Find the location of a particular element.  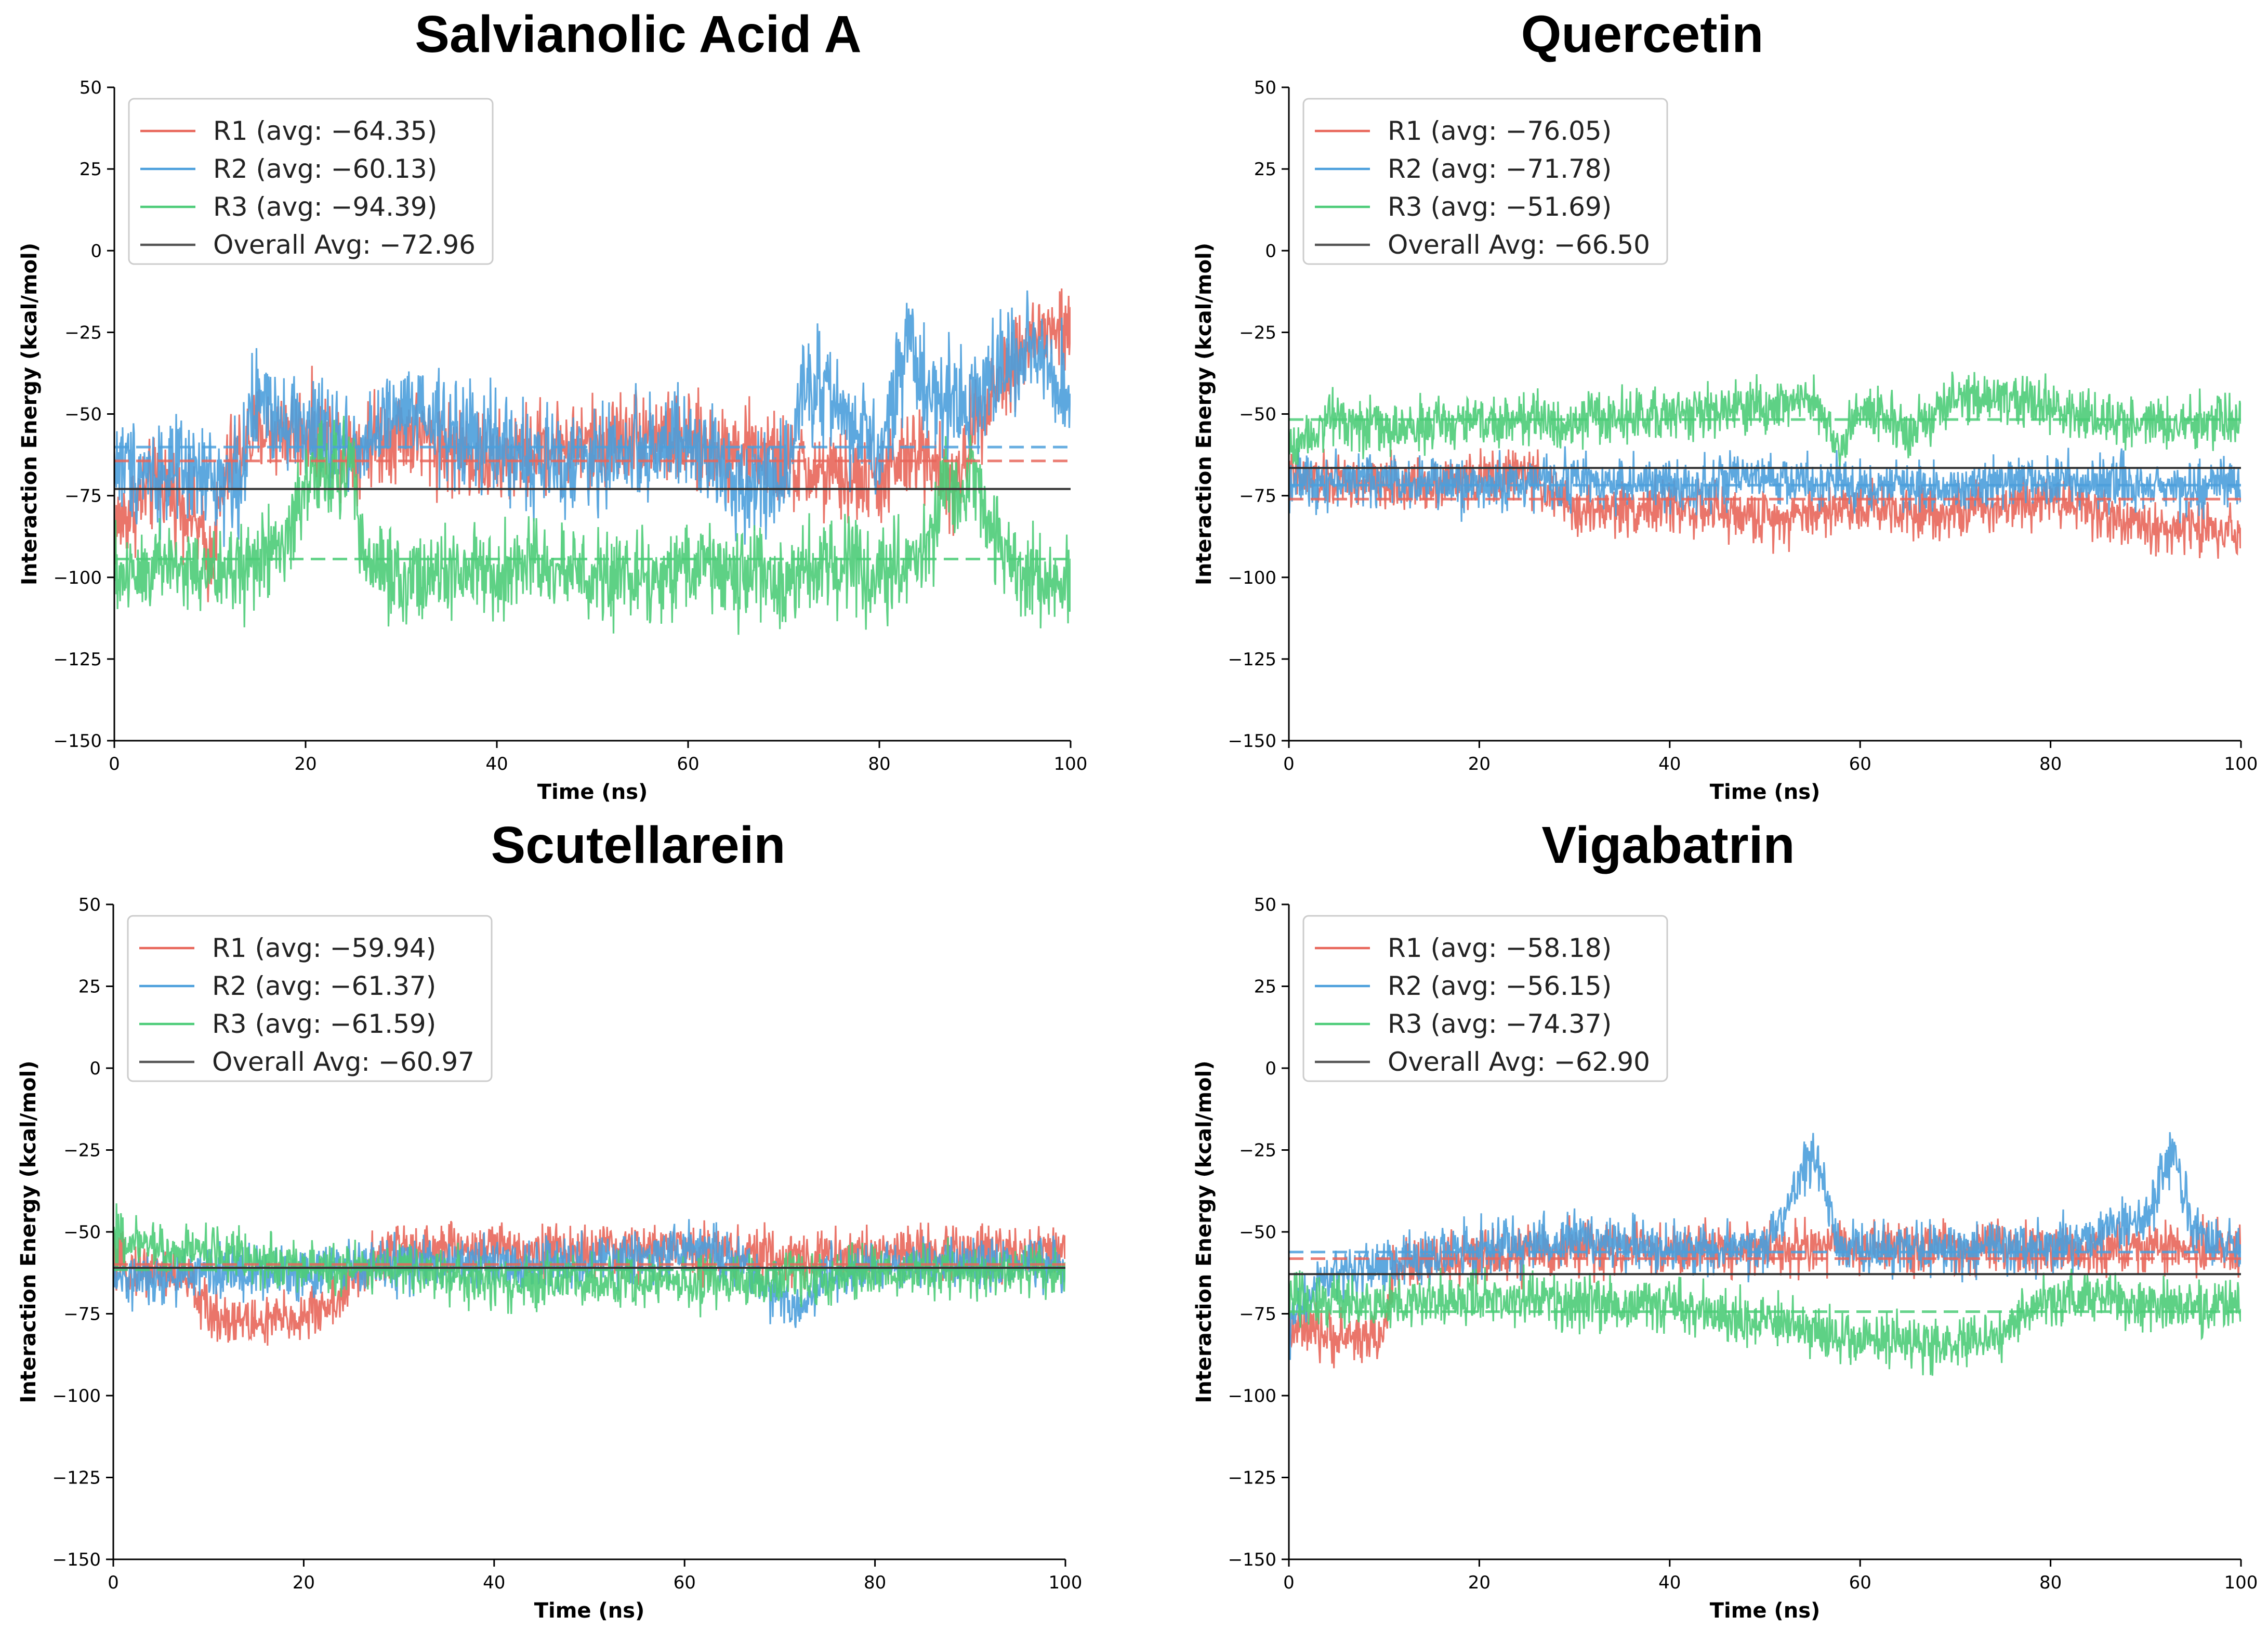

legend-label-r1: R1 (avg: −58.18) is located at coordinates (1500, 948).